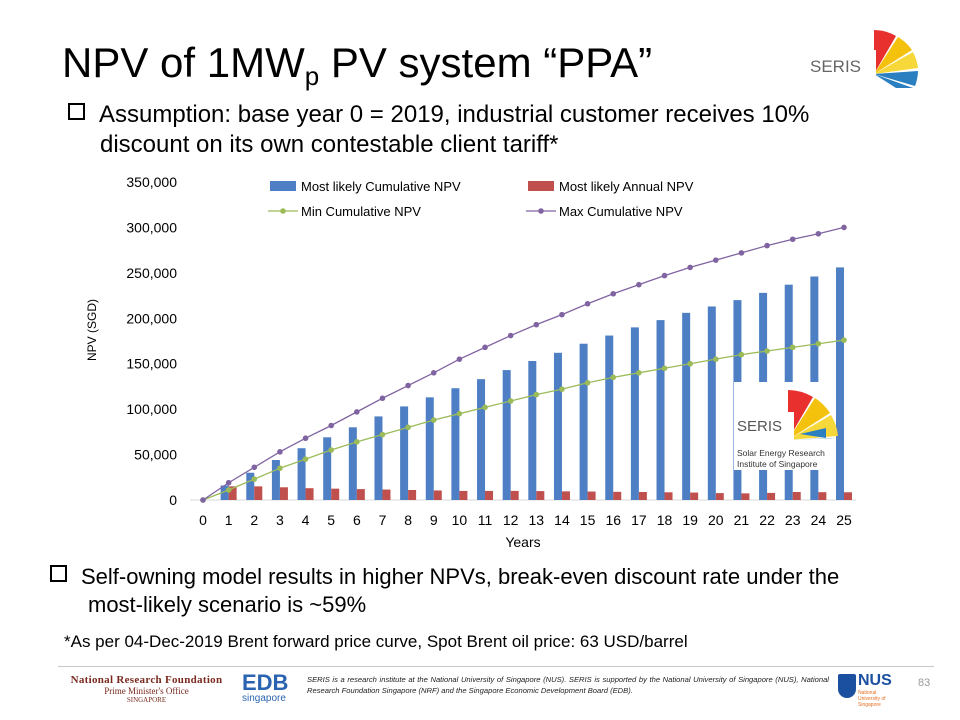 The height and width of the screenshot is (720, 960). What do you see at coordinates (151, 182) in the screenshot?
I see `y-tick-label: 350,000` at bounding box center [151, 182].